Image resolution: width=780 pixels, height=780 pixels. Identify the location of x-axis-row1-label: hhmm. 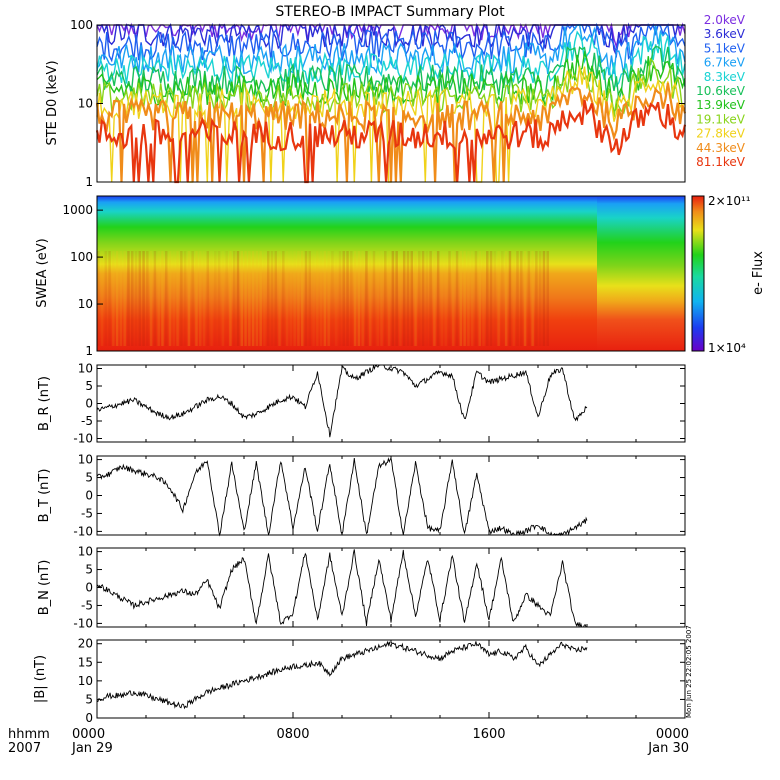
(29, 734).